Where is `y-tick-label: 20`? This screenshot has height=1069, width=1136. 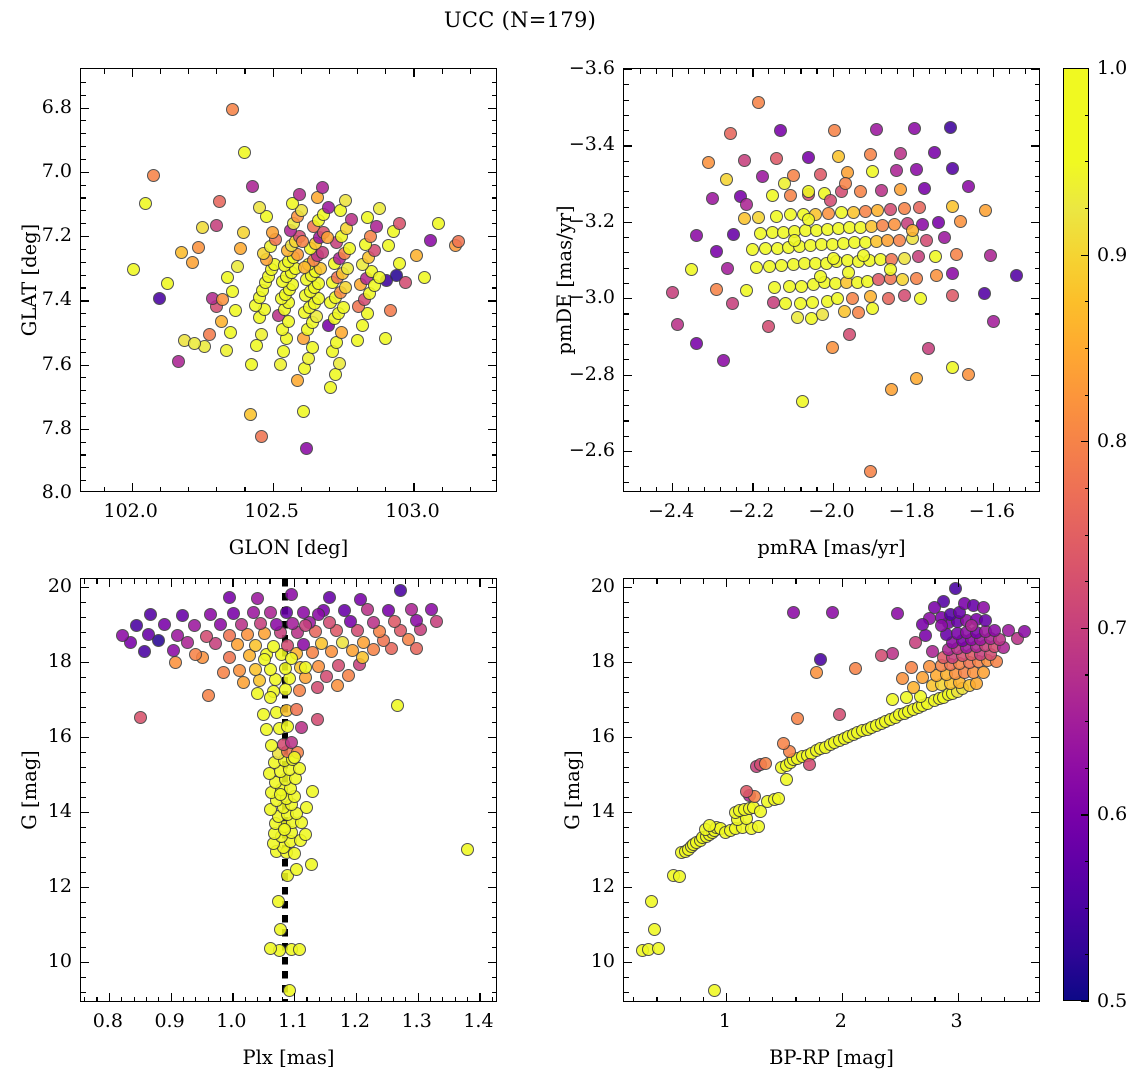 y-tick-label: 20 is located at coordinates (59, 585).